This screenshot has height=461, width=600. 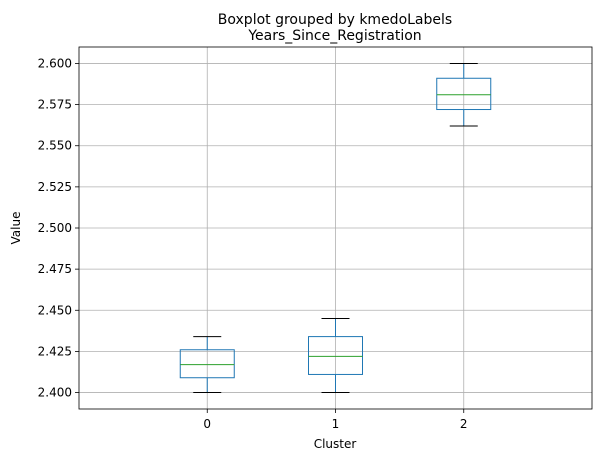 I want to click on x-axis-label: Cluster, so click(x=335, y=444).